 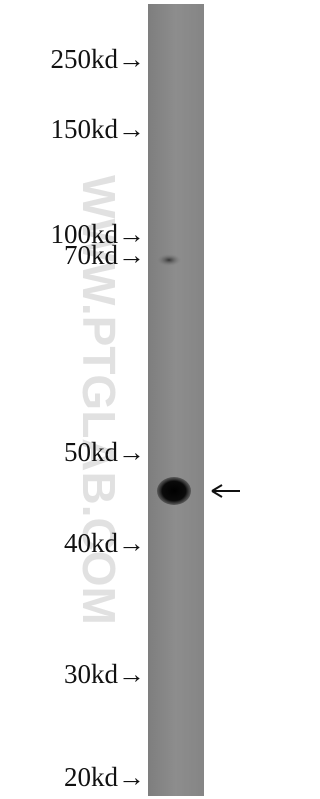 What do you see at coordinates (174, 491) in the screenshot?
I see `main-band` at bounding box center [174, 491].